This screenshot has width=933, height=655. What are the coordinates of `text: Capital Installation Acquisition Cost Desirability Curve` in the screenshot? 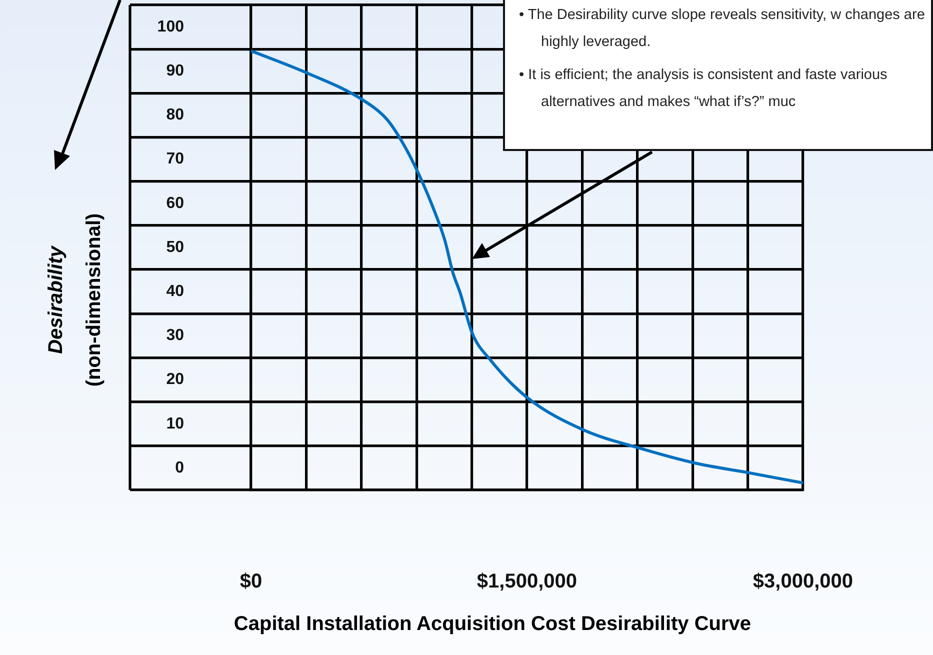 It's located at (492, 624).